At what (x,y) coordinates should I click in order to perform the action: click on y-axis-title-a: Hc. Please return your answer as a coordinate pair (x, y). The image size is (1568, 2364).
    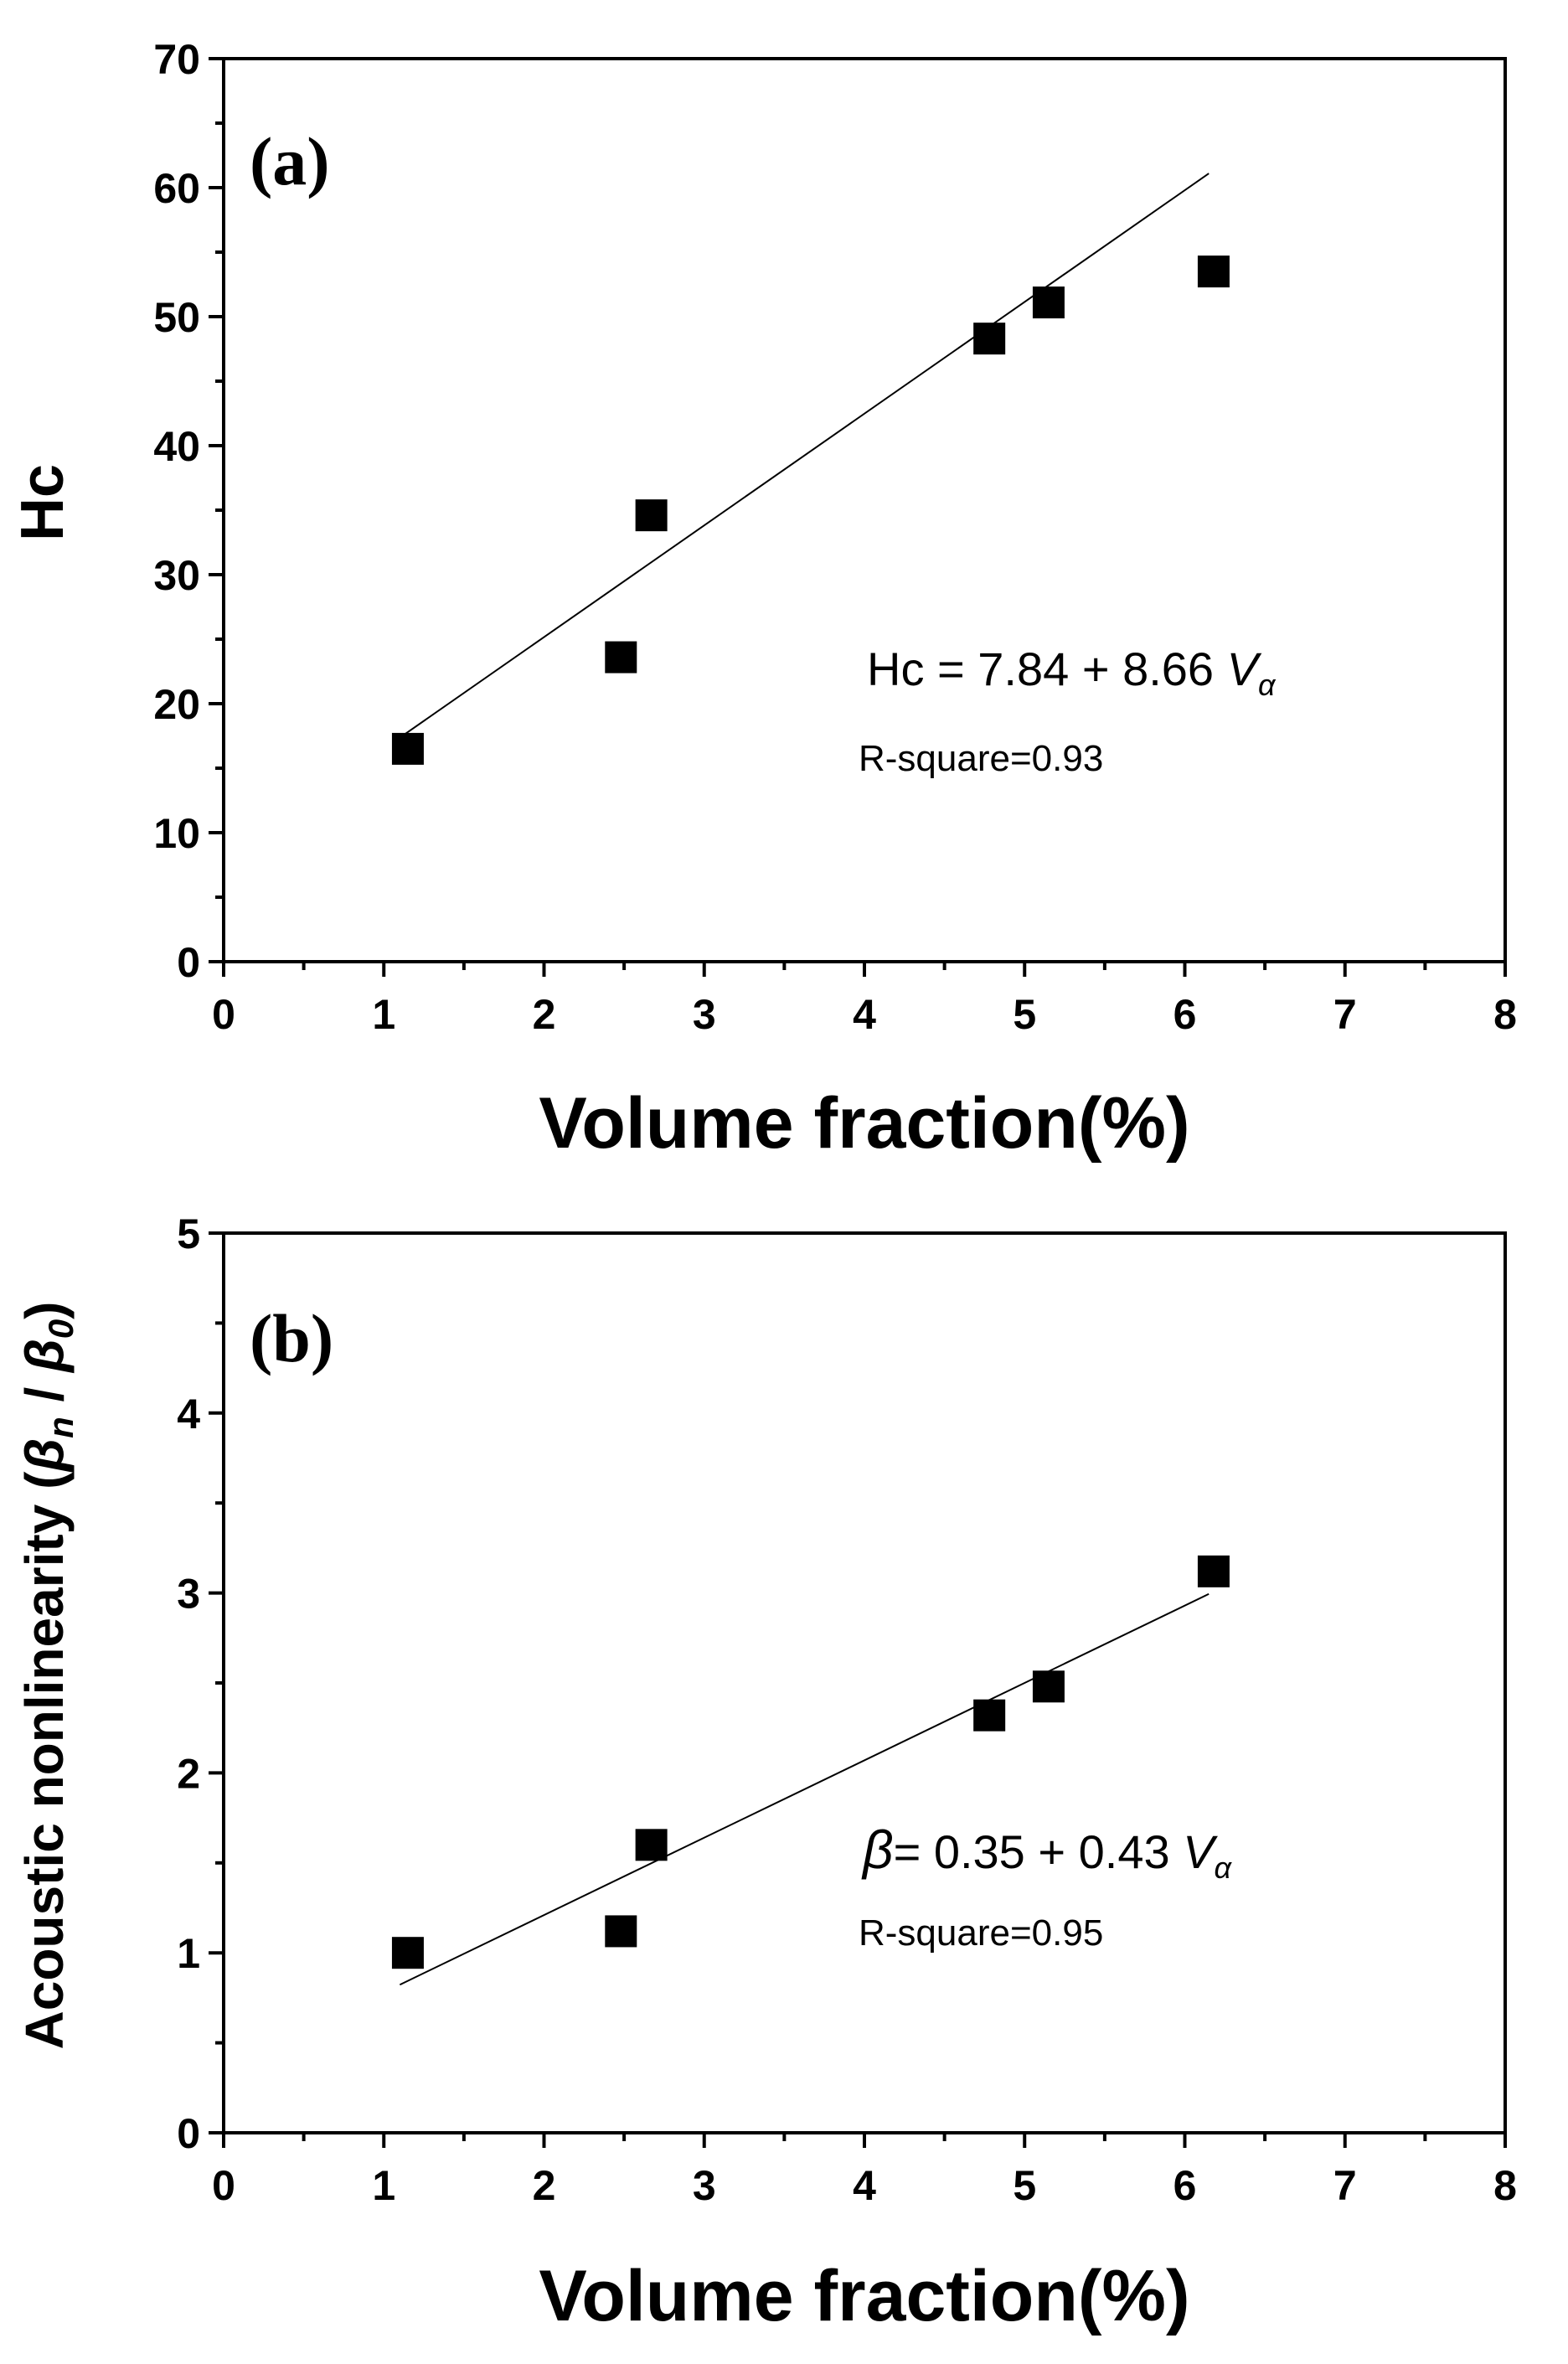
    Looking at the image, I should click on (42, 502).